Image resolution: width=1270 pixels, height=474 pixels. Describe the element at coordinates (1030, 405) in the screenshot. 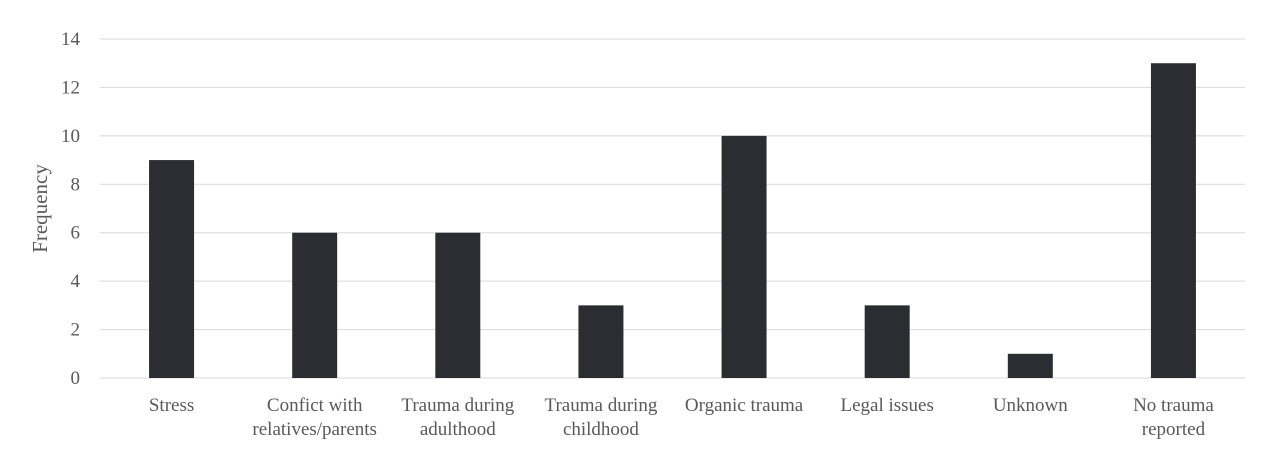

I see `x-tick-label: Unknown` at that location.